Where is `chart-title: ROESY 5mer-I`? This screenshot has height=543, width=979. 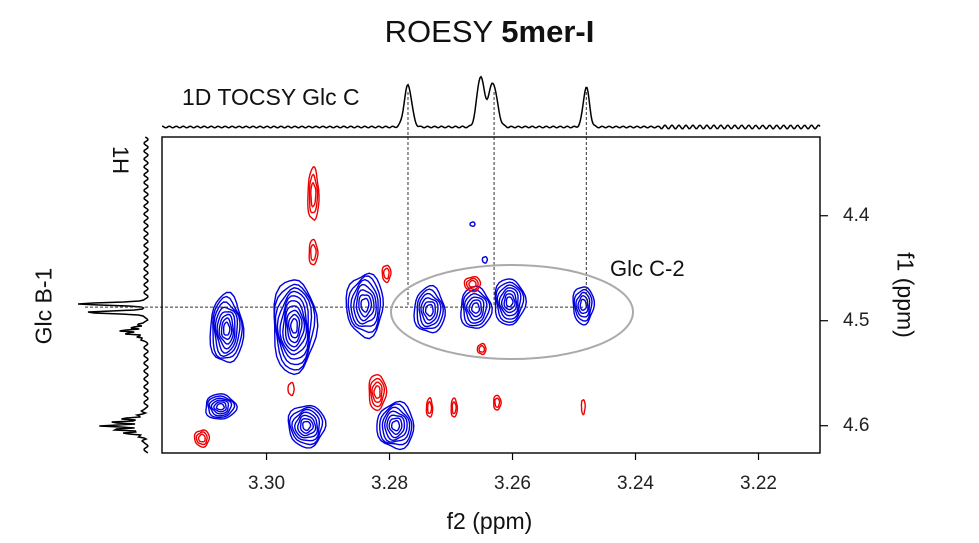 chart-title: ROESY 5mer-I is located at coordinates (489, 32).